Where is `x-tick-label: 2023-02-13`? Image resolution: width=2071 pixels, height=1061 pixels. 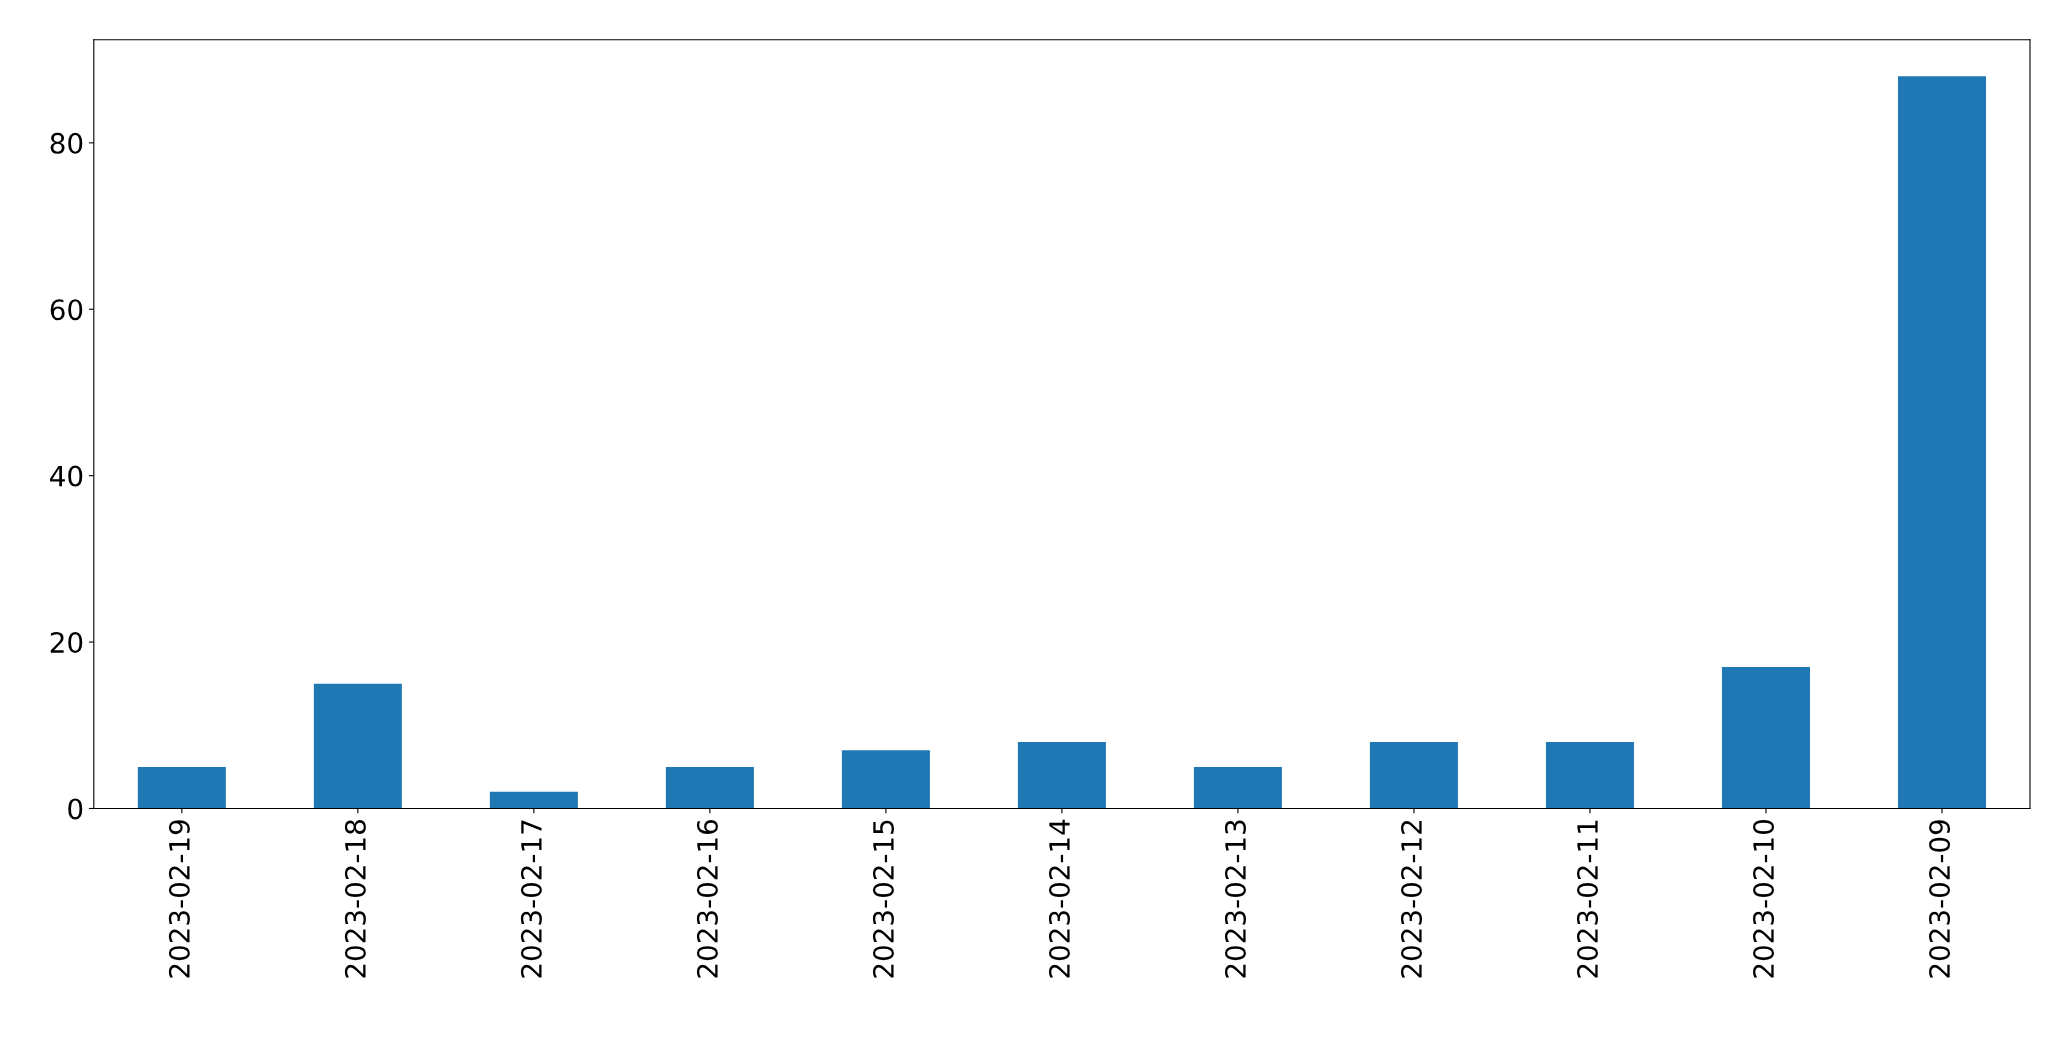
x-tick-label: 2023-02-13 is located at coordinates (1235, 899).